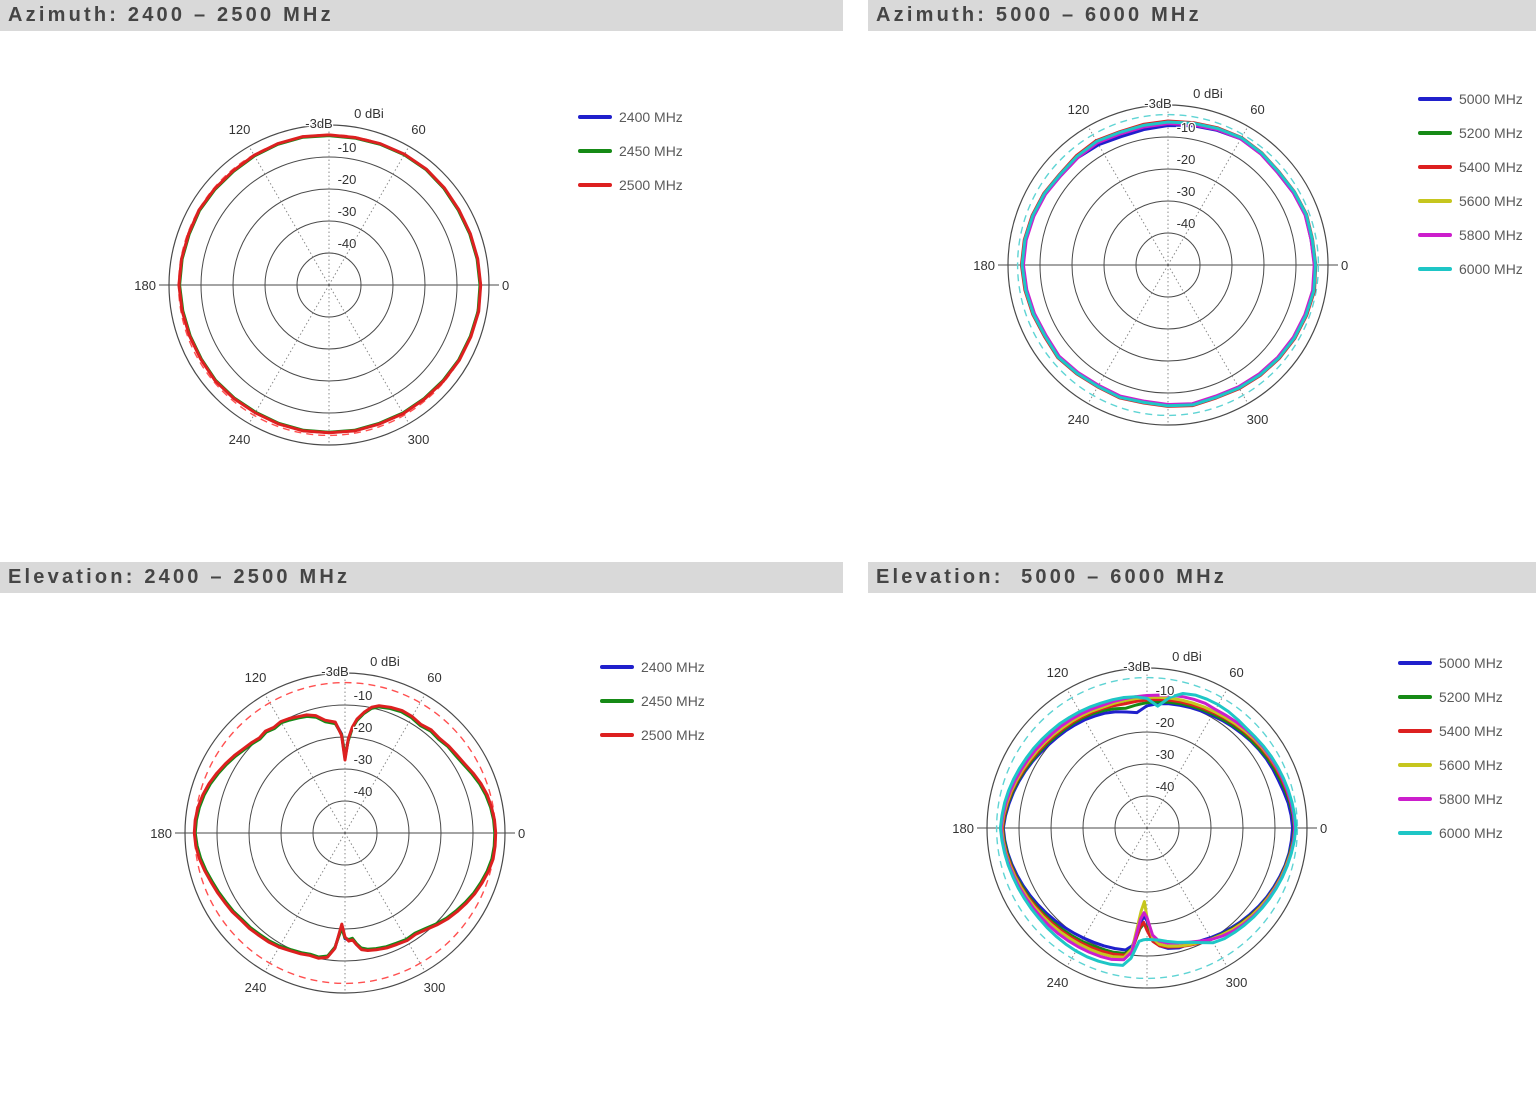  I want to click on legend-label: 2450 MHz, so click(651, 151).